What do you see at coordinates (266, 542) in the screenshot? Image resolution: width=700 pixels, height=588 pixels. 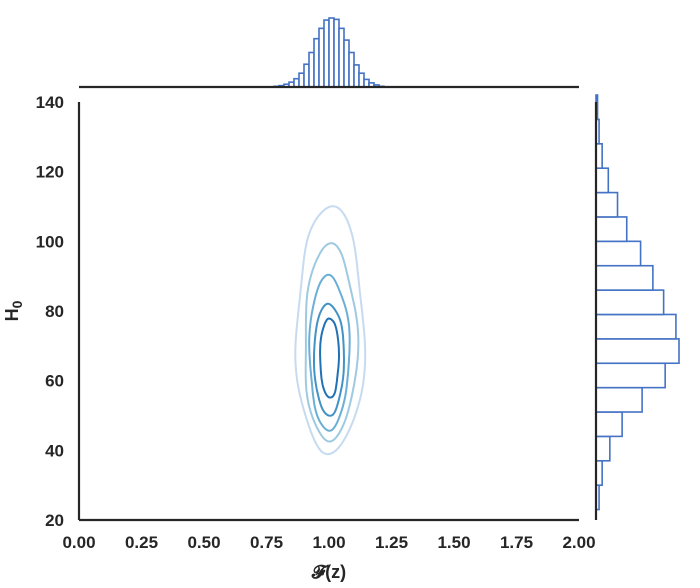 I see `x-tick-label: 0.75` at bounding box center [266, 542].